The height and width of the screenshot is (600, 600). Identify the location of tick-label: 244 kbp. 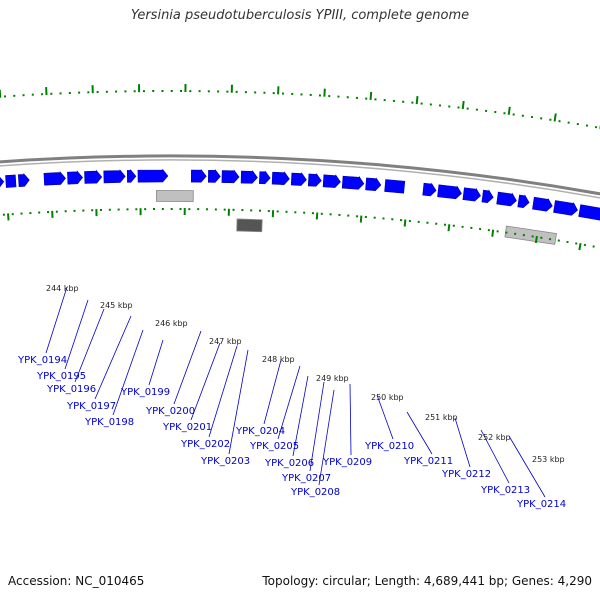
(62, 288).